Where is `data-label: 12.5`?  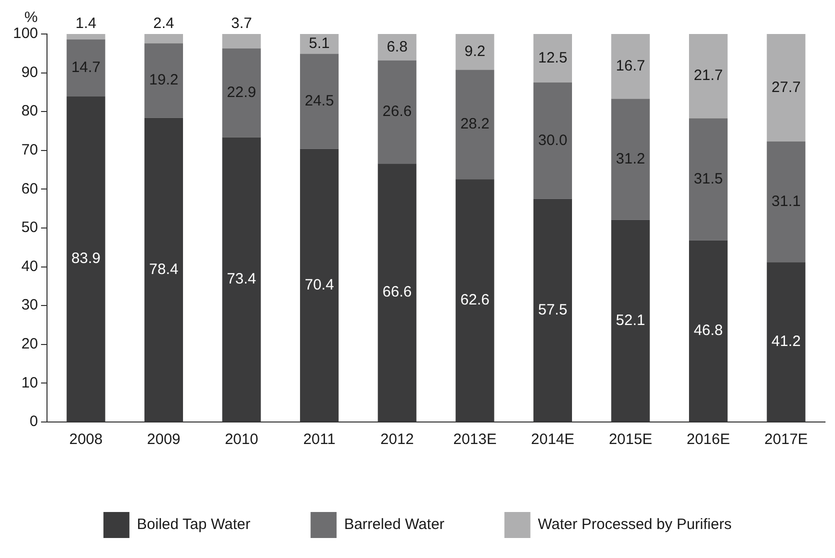
data-label: 12.5 is located at coordinates (553, 57).